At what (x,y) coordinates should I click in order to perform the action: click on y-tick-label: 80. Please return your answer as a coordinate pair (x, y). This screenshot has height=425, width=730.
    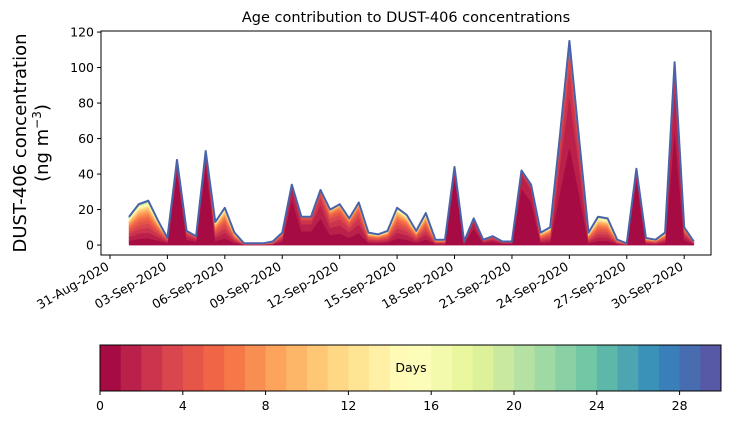
    Looking at the image, I should click on (86, 103).